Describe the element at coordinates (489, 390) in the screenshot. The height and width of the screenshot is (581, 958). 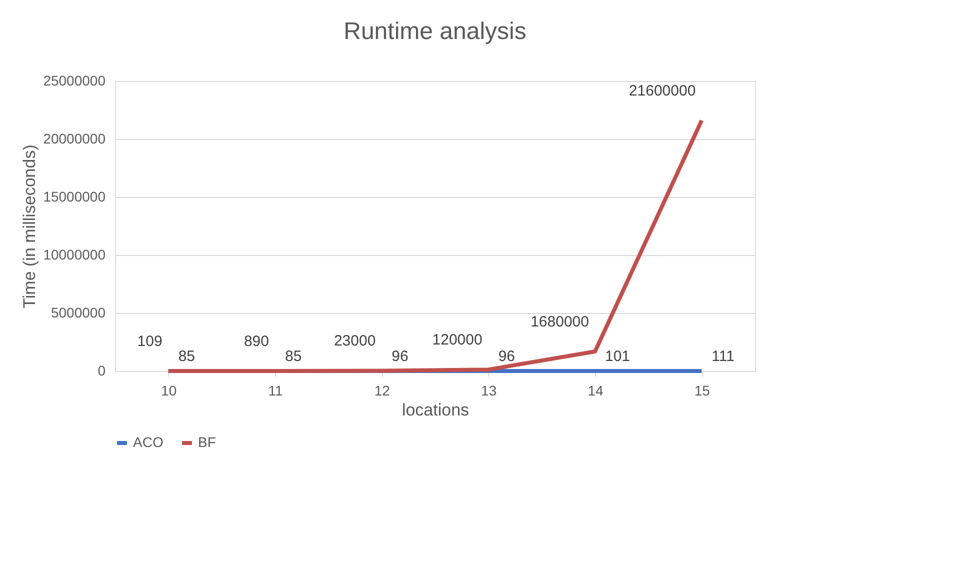
I see `x-tick-label: 13` at that location.